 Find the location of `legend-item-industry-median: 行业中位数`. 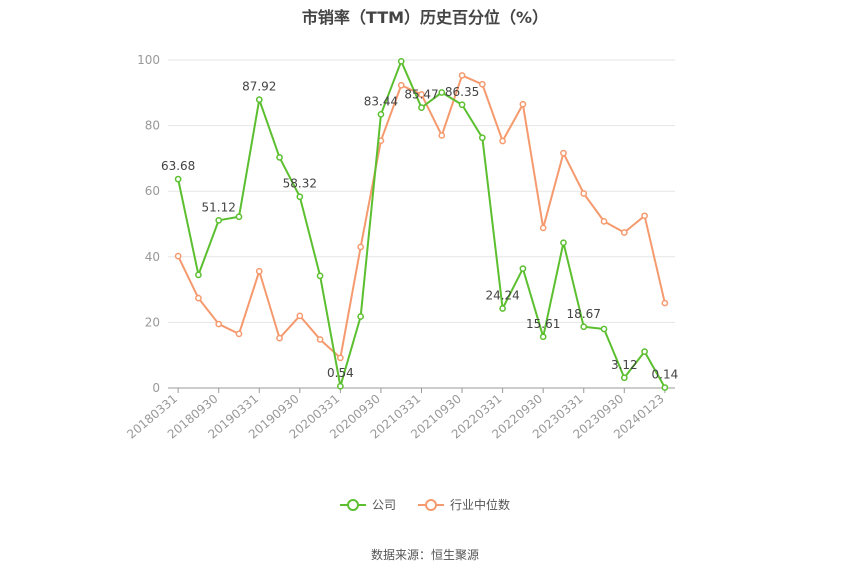

legend-item-industry-median: 行业中位数 is located at coordinates (464, 504).